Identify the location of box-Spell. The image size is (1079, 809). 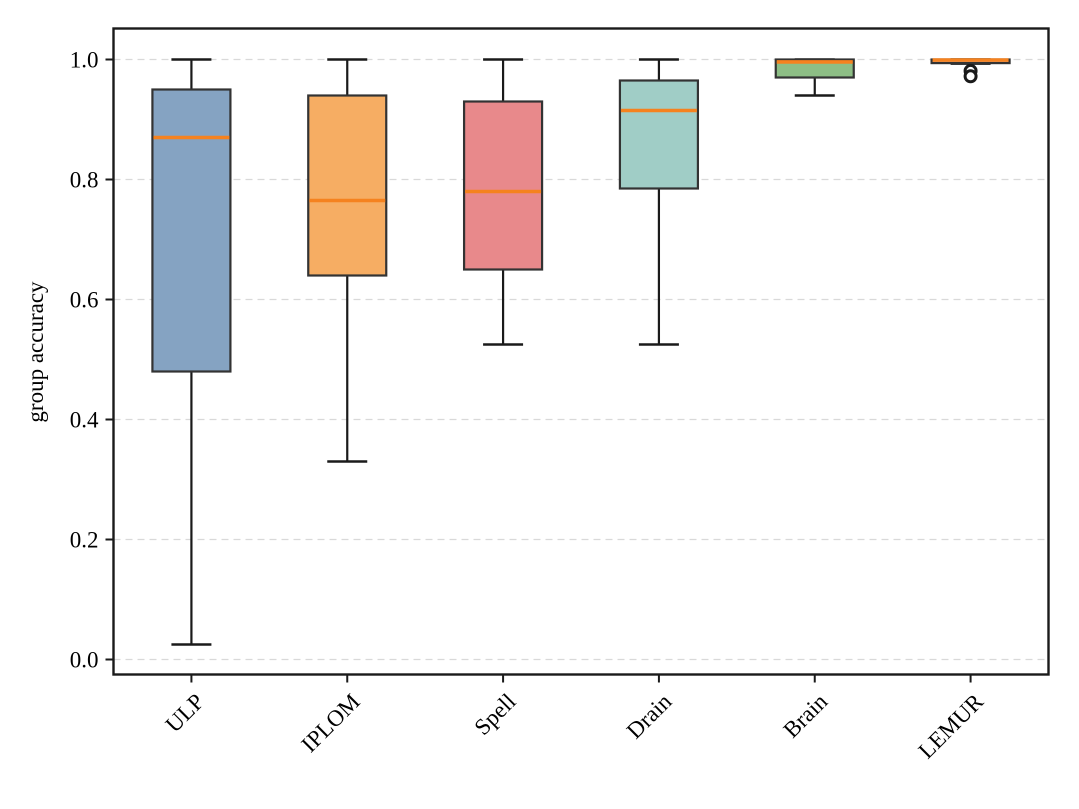
(503, 185).